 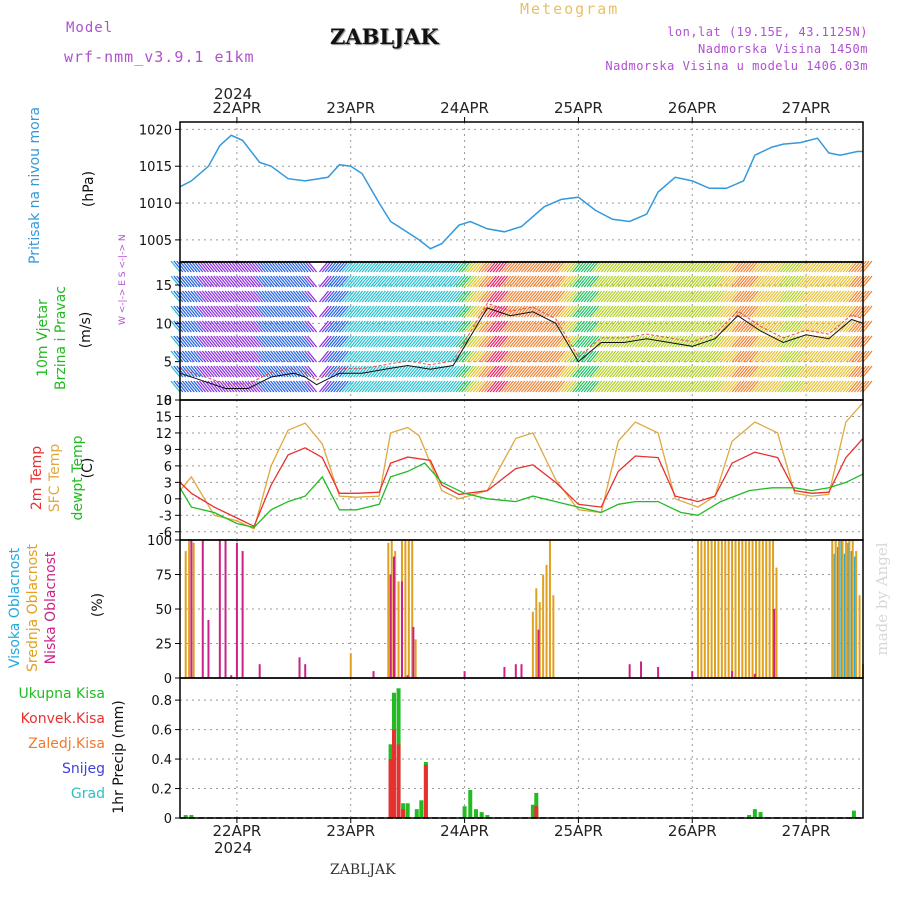 I want to click on legend-freezing-rain: Zaledj.Kisa, so click(x=66, y=744).